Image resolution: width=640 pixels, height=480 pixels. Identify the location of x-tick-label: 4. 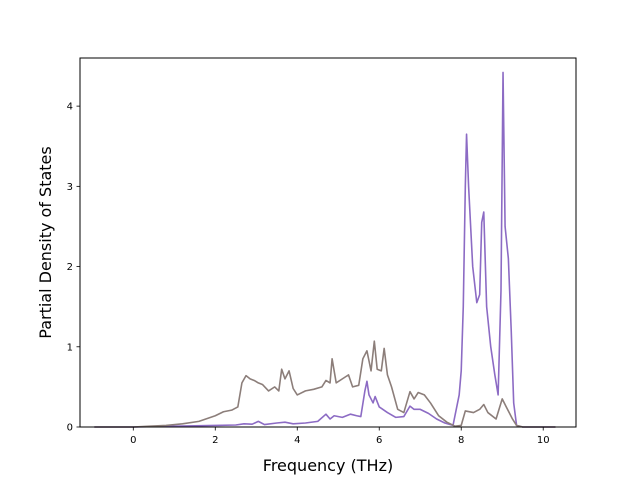
(297, 440).